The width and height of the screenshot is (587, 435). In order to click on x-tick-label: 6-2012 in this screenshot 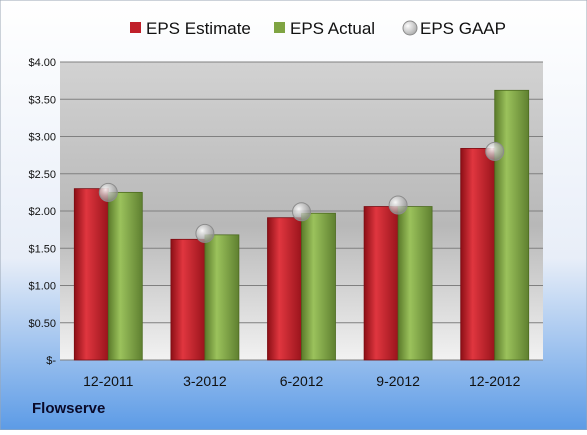, I will do `click(302, 381)`.